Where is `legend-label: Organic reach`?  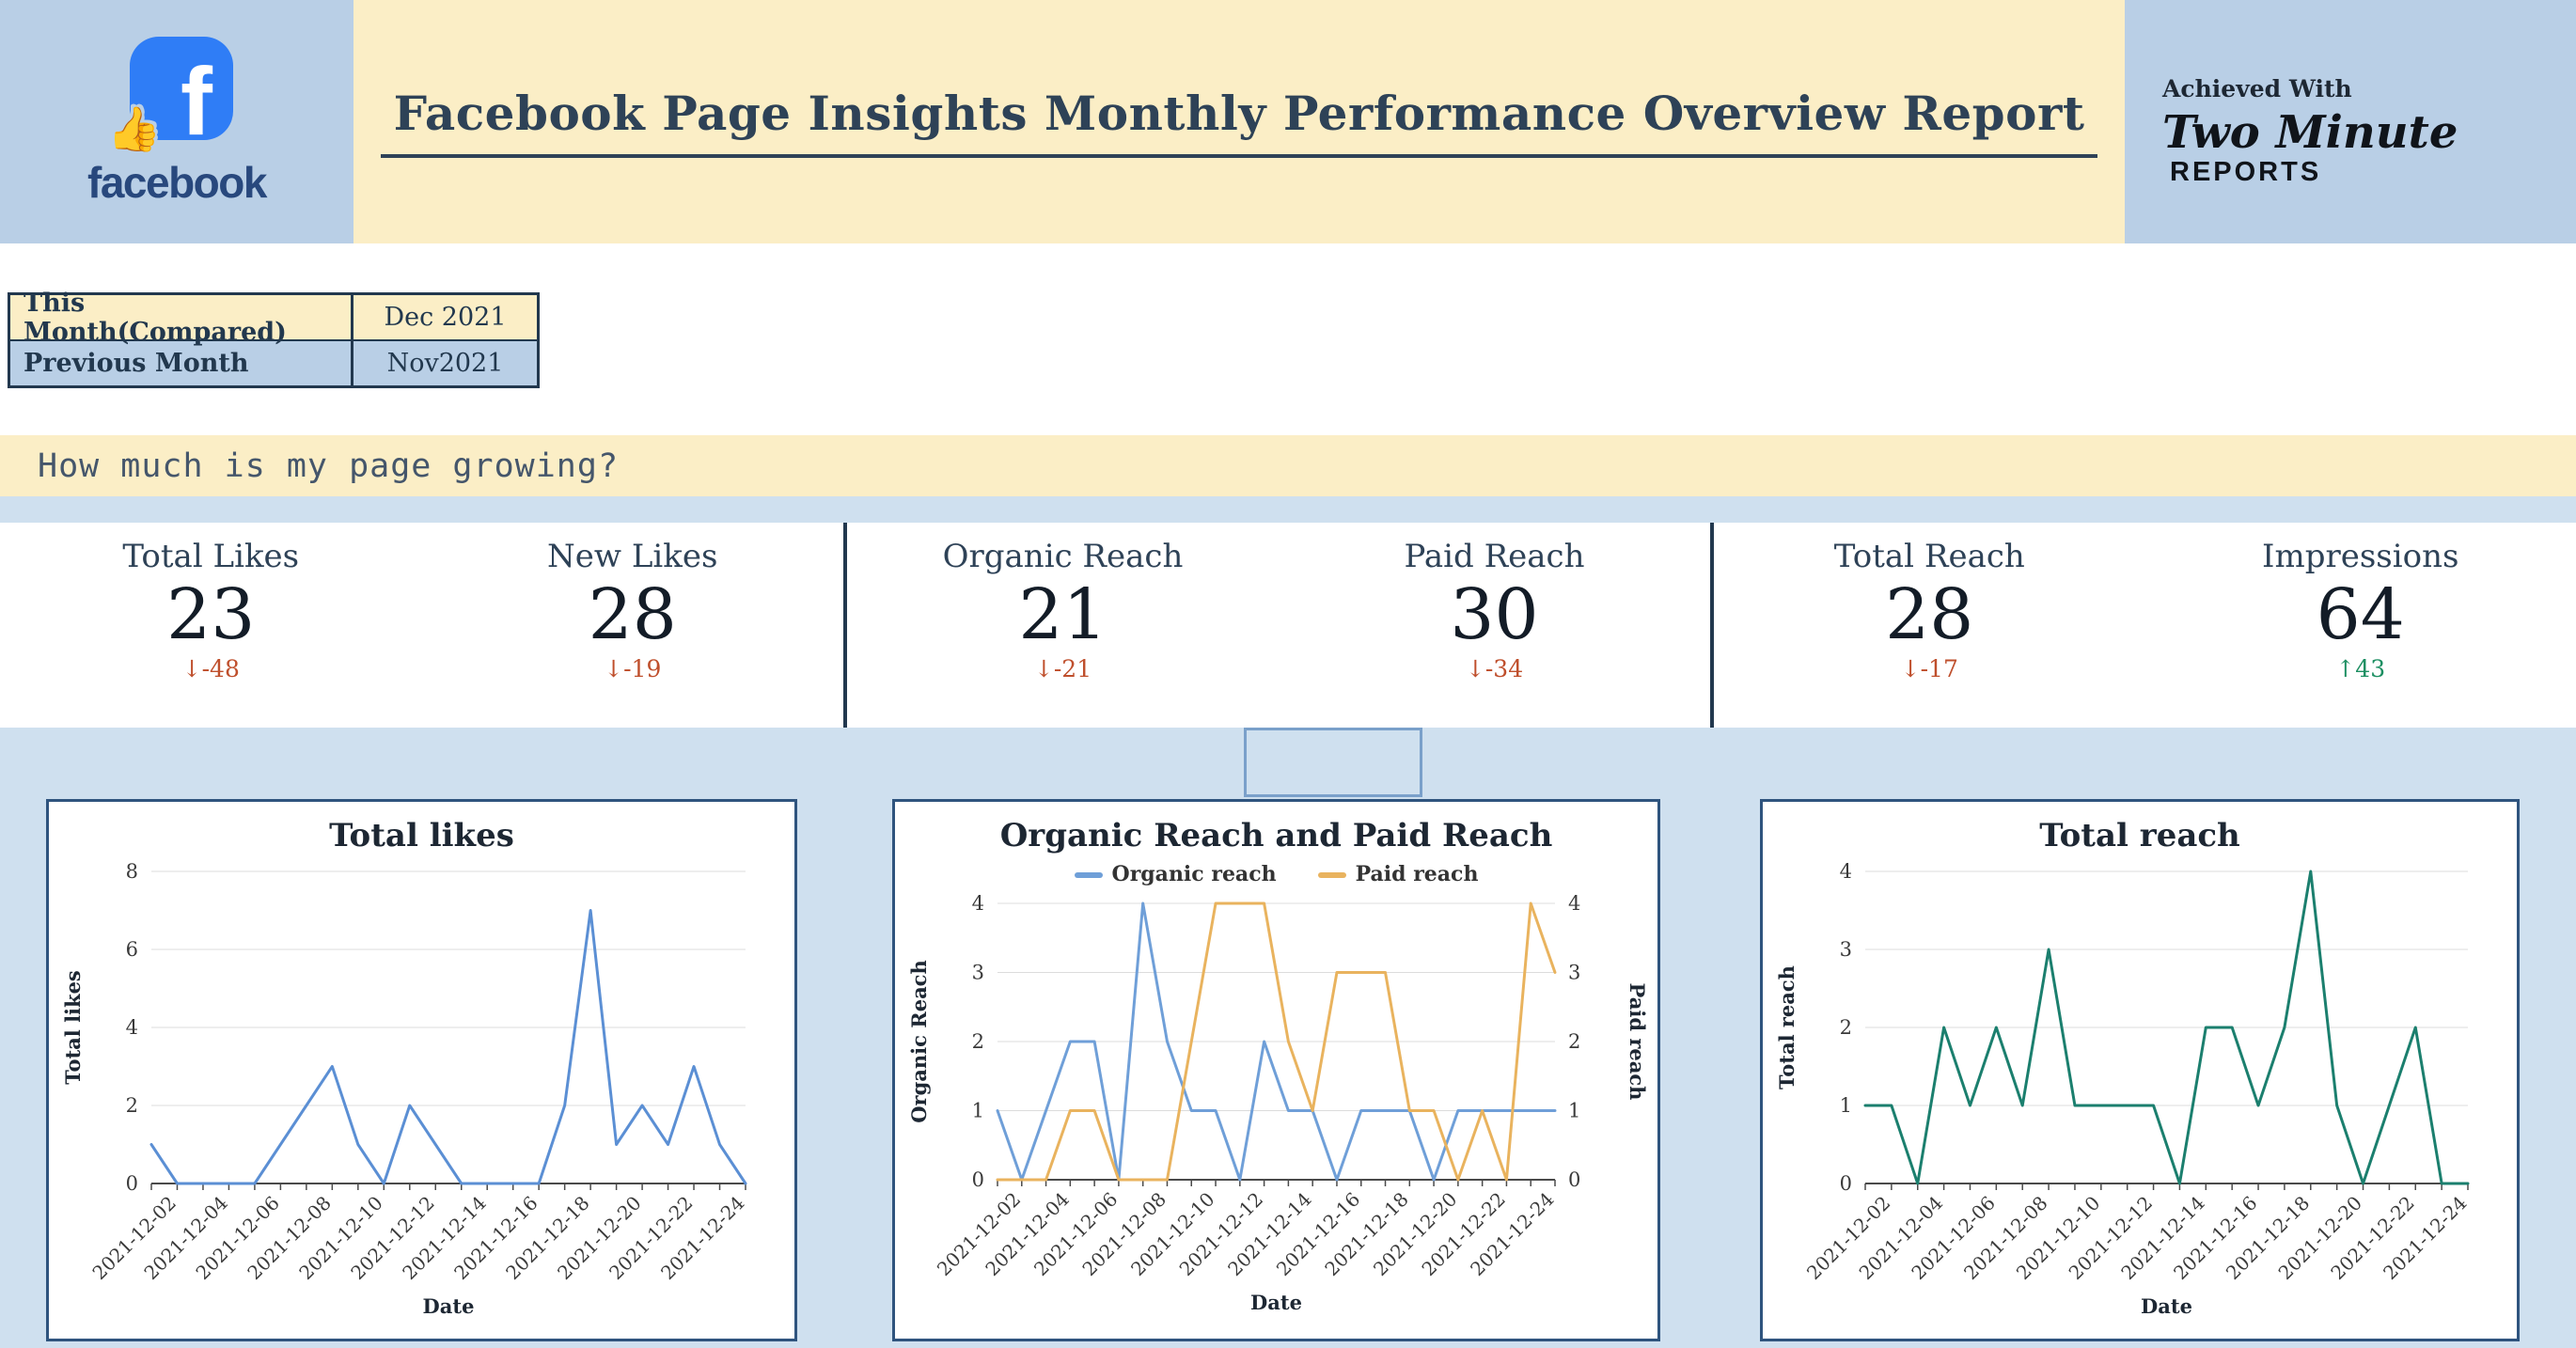 legend-label: Organic reach is located at coordinates (1194, 874).